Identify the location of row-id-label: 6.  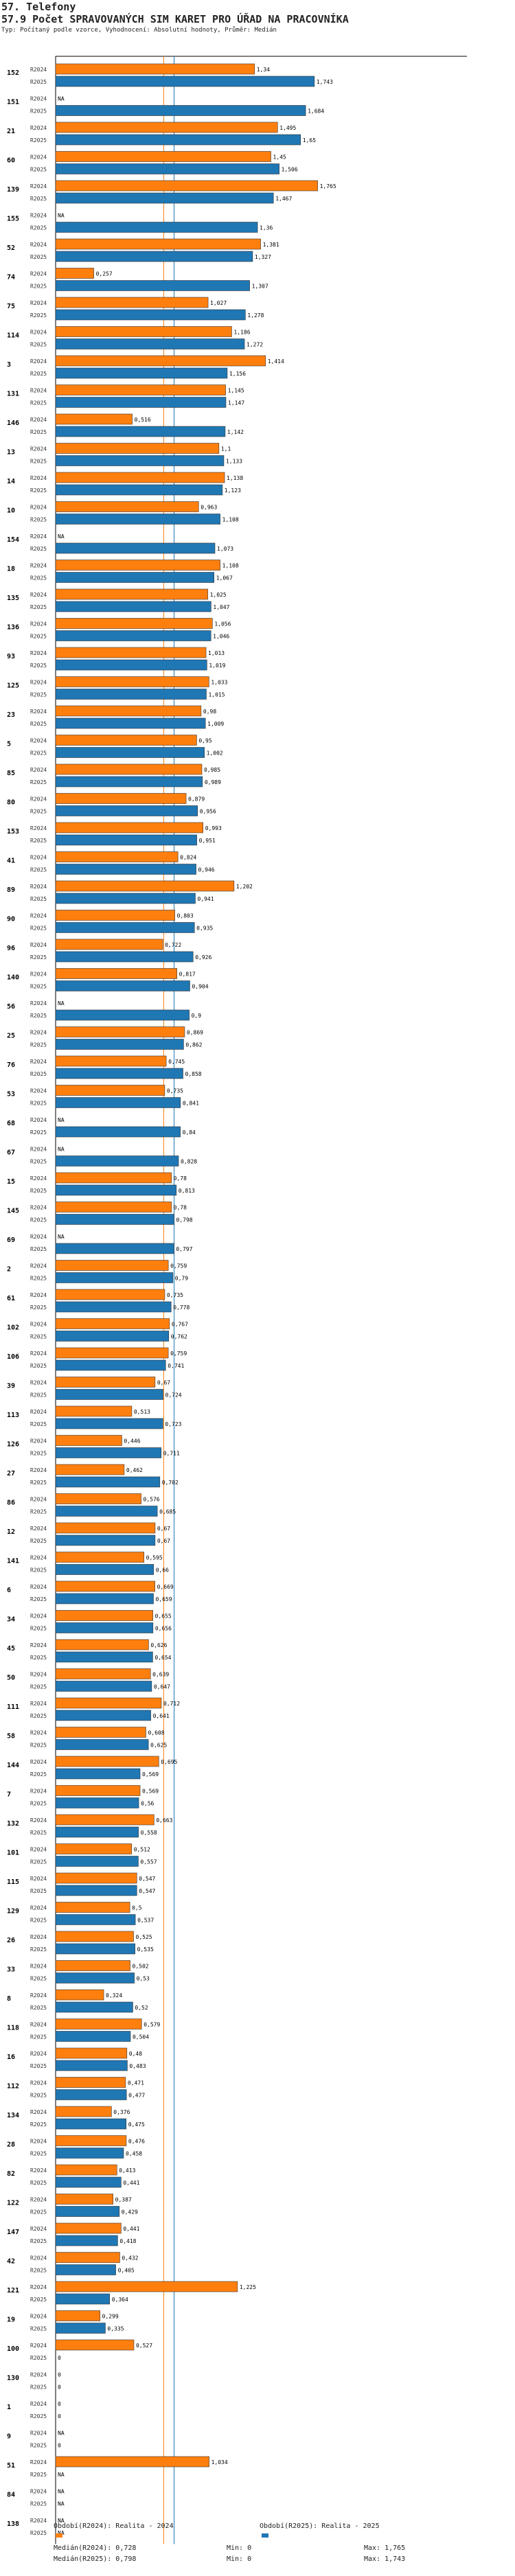
(9, 1590).